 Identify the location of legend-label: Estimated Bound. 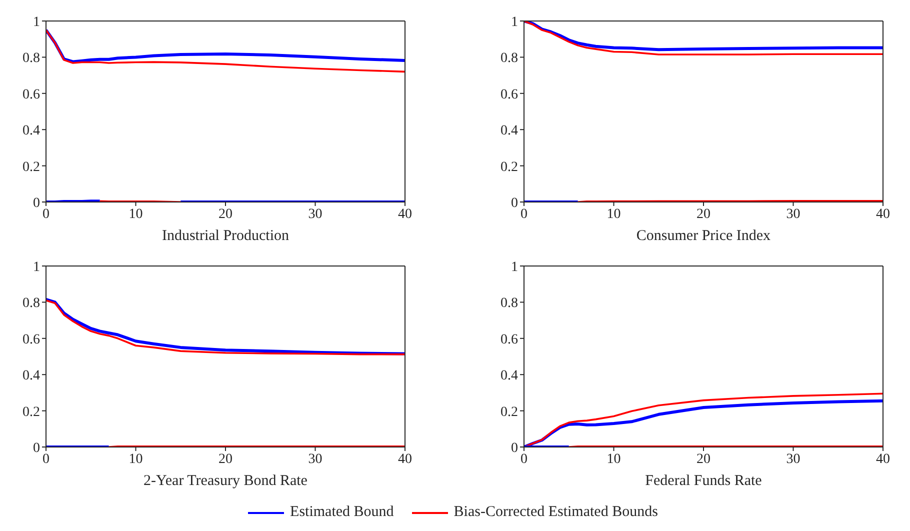
(342, 512).